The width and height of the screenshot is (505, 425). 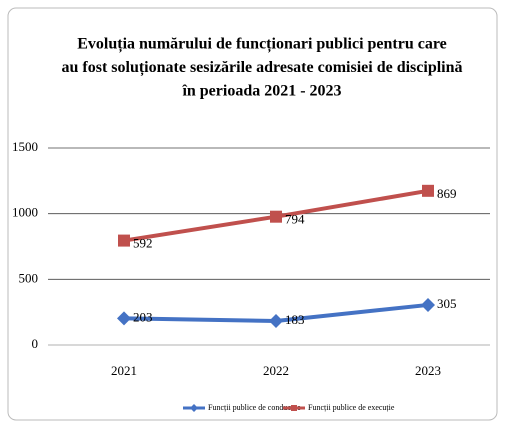 What do you see at coordinates (254, 407) in the screenshot?
I see `legend-label: Funcții publice de conducere` at bounding box center [254, 407].